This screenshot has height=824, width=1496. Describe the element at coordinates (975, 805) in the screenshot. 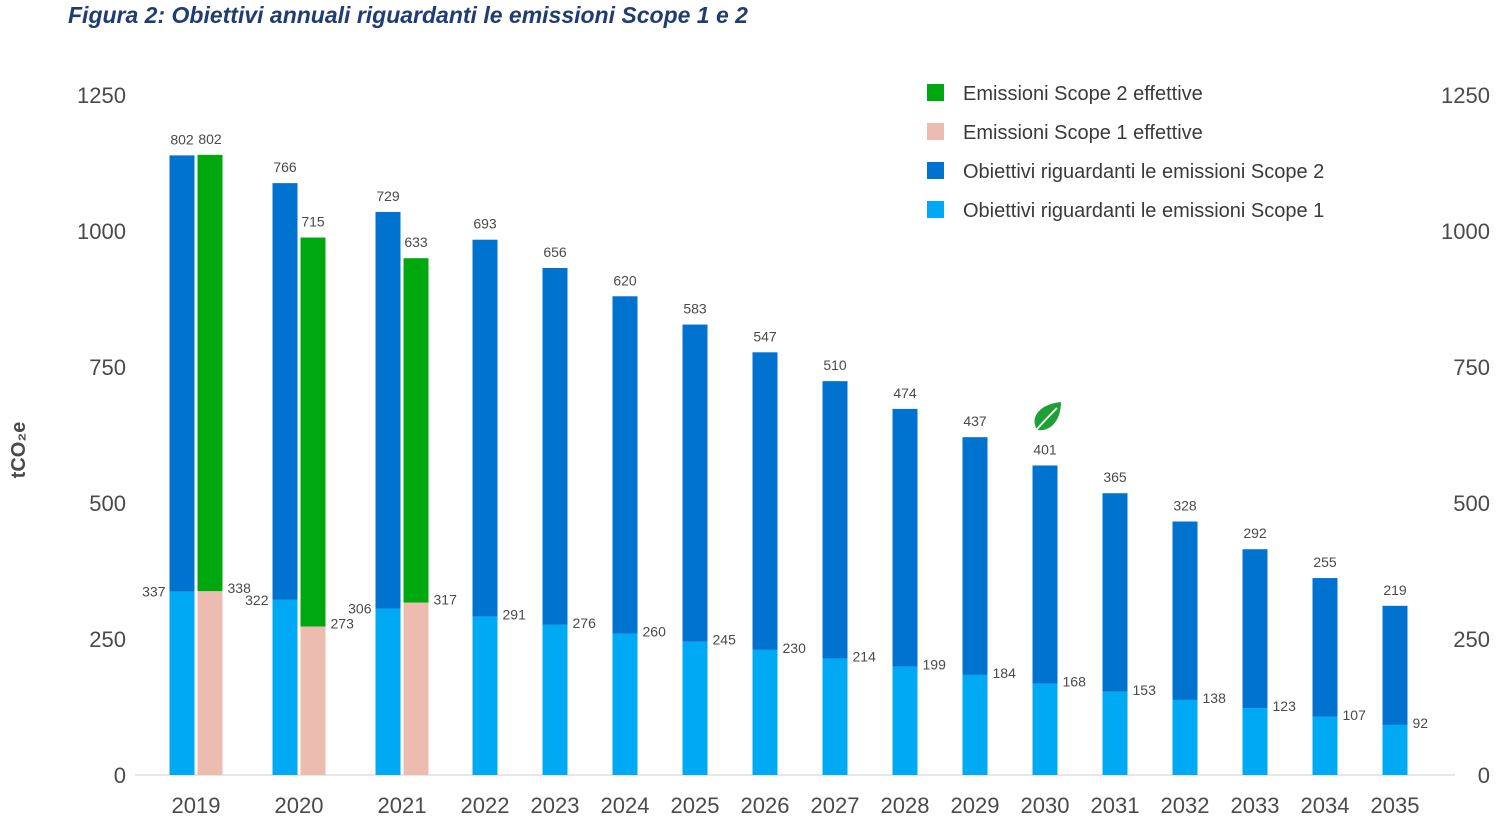

I see `x-tick-label: 2029` at that location.